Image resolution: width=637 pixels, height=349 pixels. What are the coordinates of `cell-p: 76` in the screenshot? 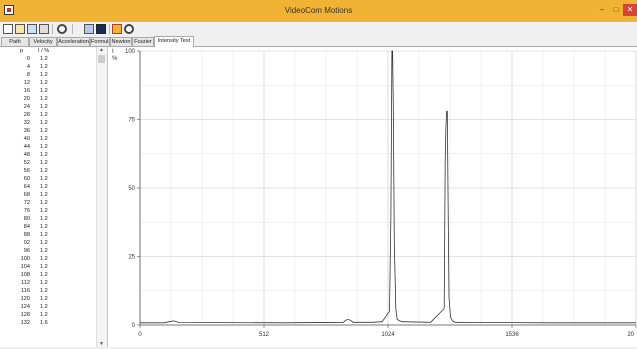 It's located at (26, 211).